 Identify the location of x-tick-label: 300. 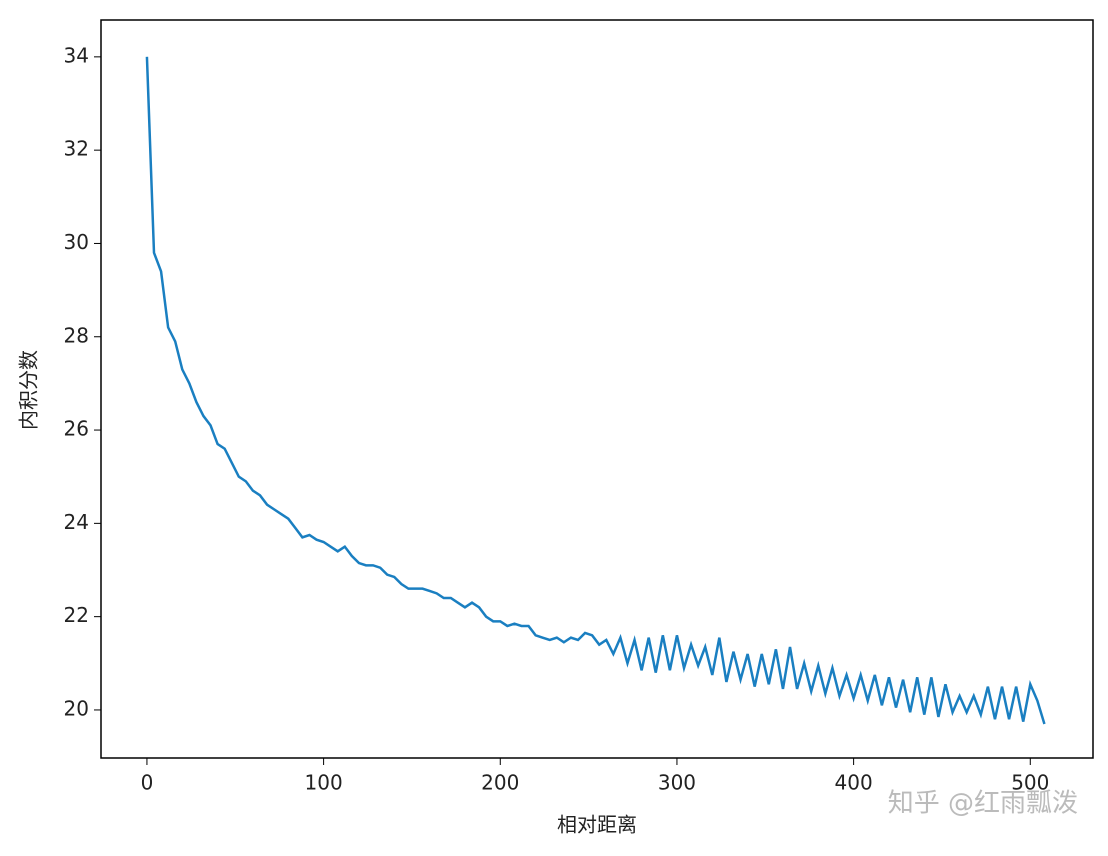
(677, 783).